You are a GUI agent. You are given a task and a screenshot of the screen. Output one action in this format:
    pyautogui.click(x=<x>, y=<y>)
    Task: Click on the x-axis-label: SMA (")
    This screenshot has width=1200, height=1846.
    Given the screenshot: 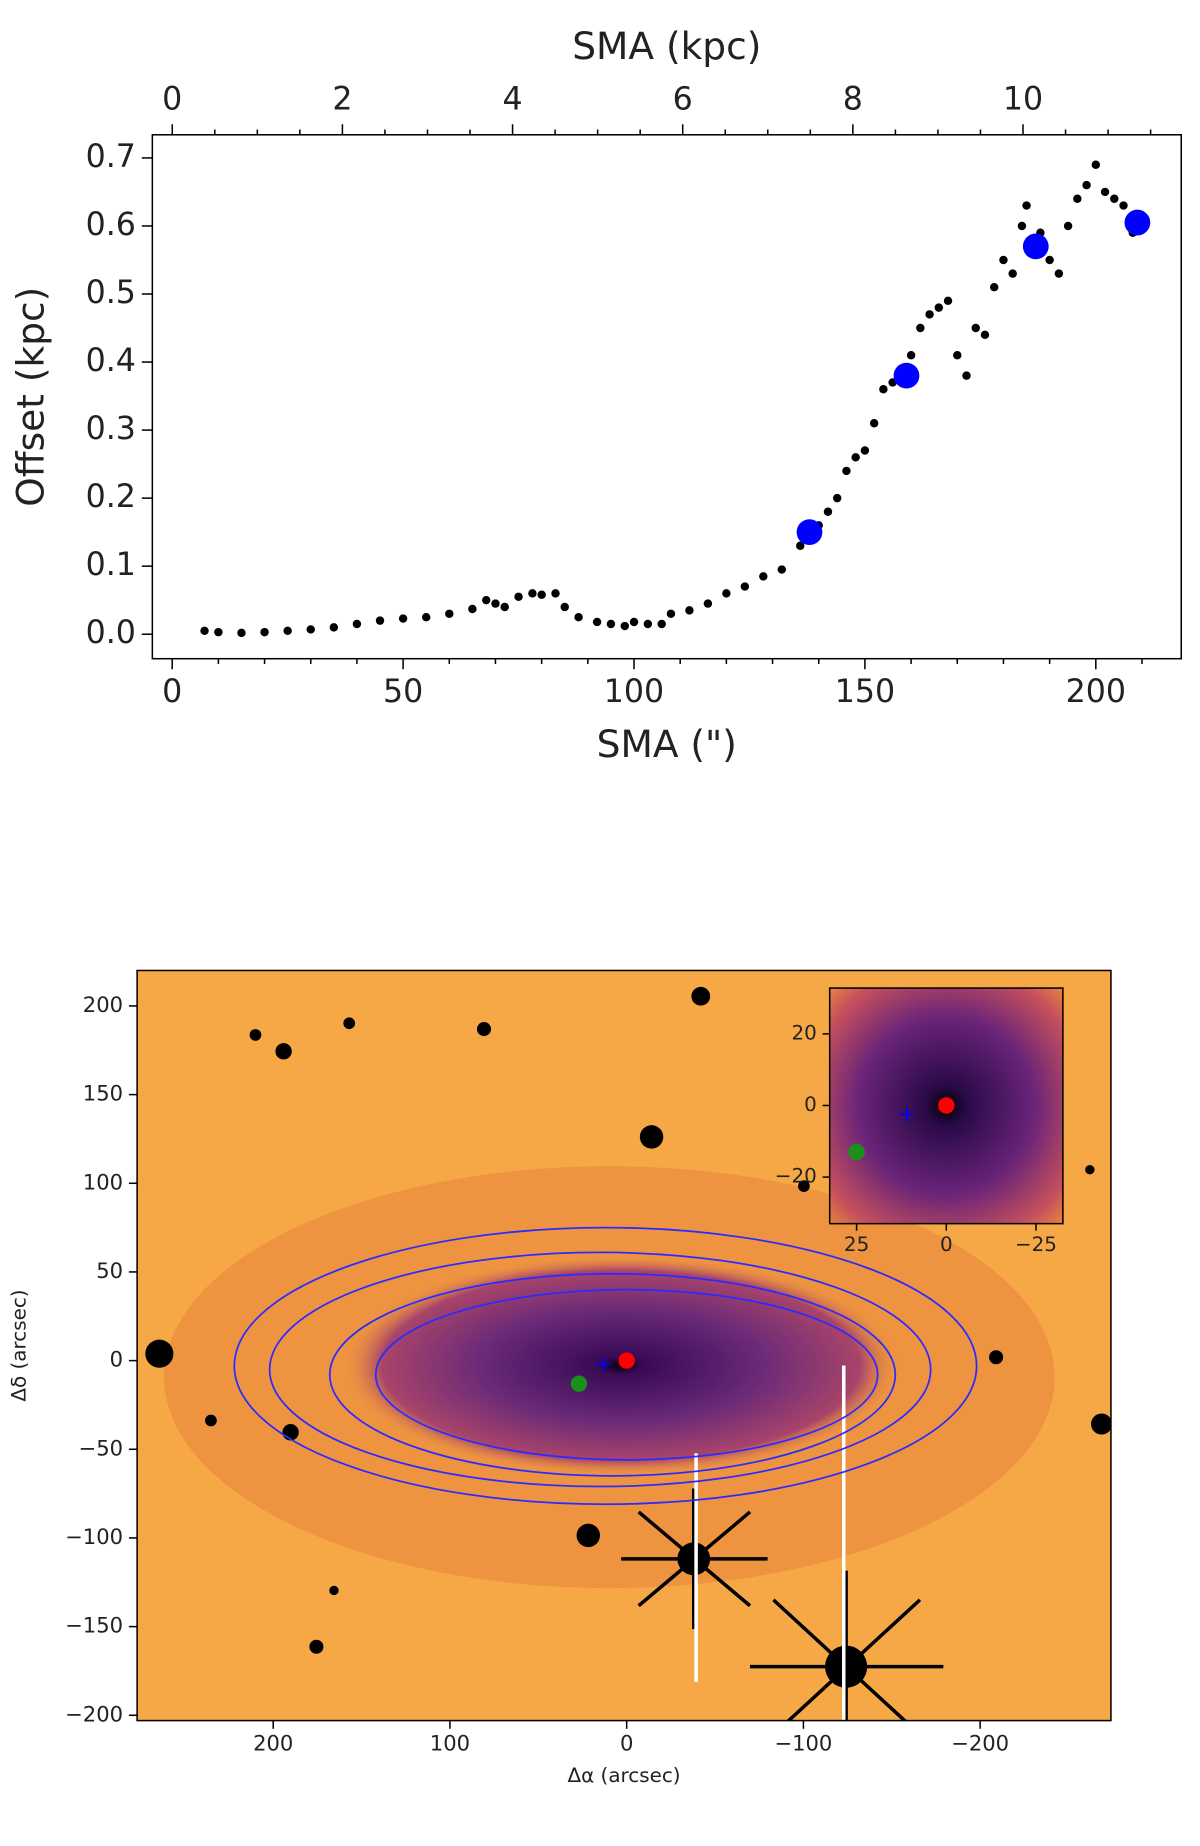 What is the action you would take?
    pyautogui.click(x=667, y=744)
    